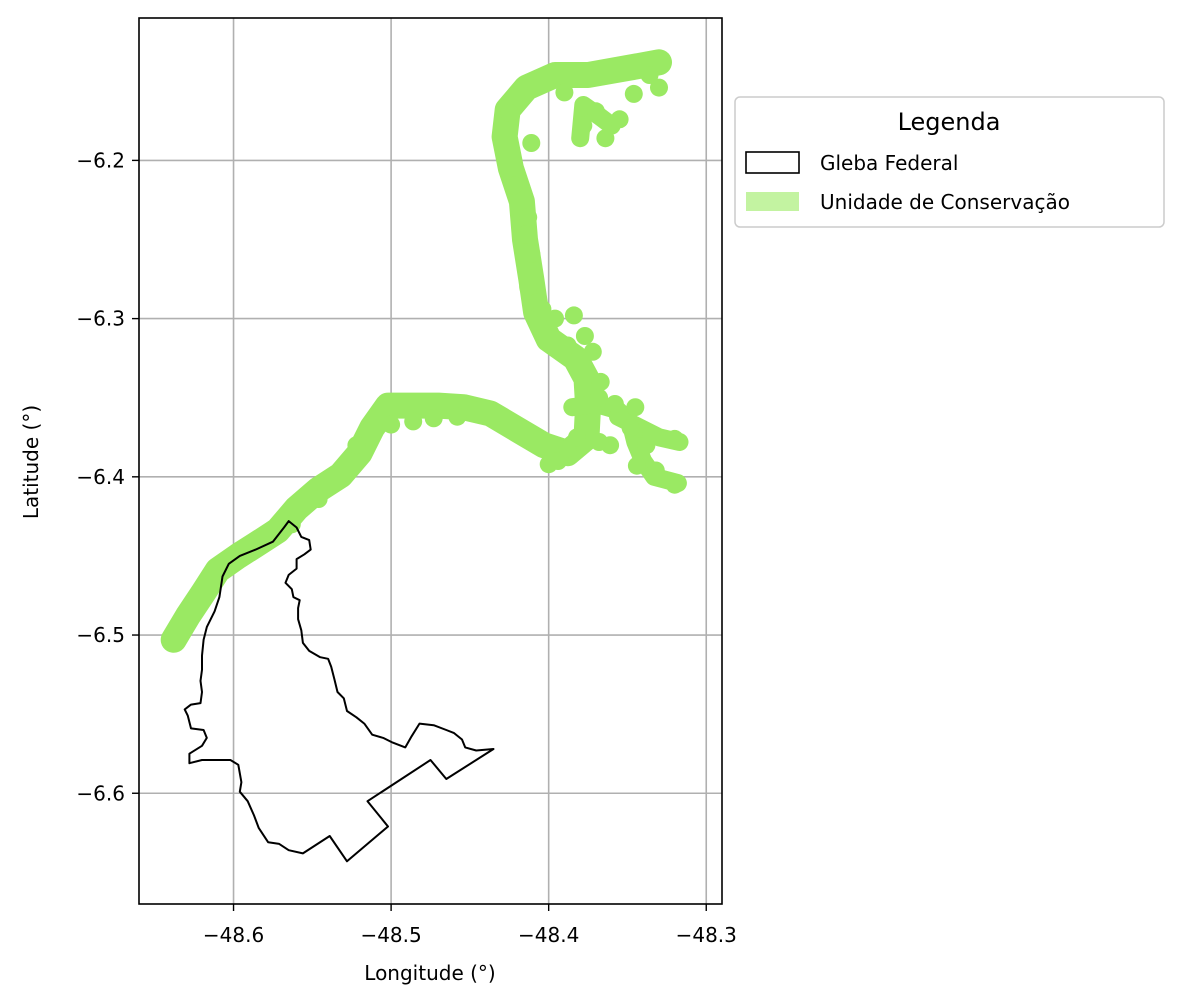  Describe the element at coordinates (100, 635) in the screenshot. I see `y-tick-label-3: −6.5` at that location.